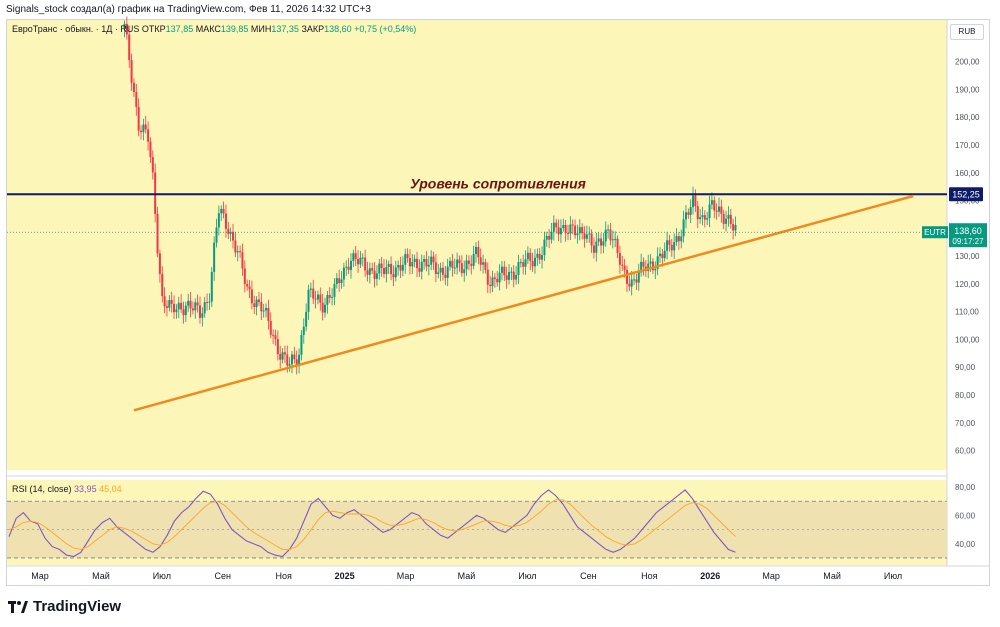  I want to click on legend-symbol: ЕвроТранс · обыкн. · 1Д · RUS, so click(76, 29).